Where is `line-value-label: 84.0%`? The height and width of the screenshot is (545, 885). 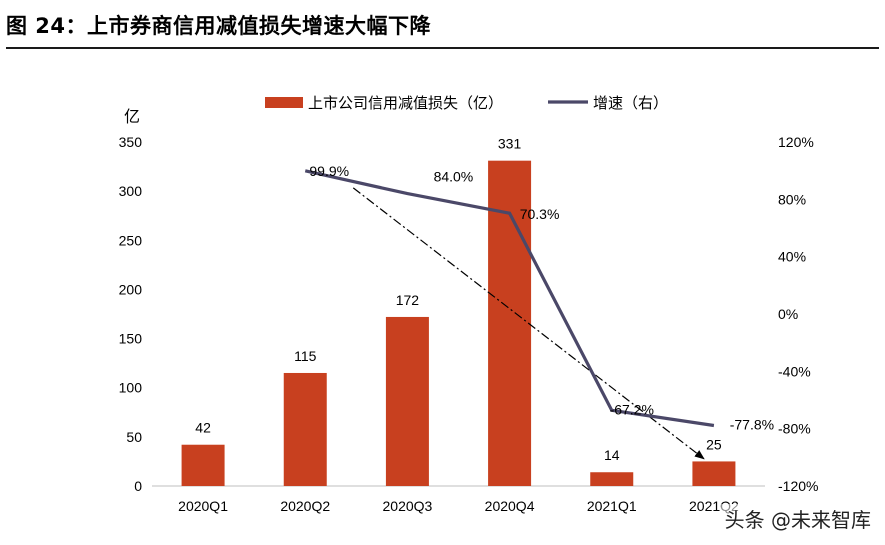 line-value-label: 84.0% is located at coordinates (454, 177).